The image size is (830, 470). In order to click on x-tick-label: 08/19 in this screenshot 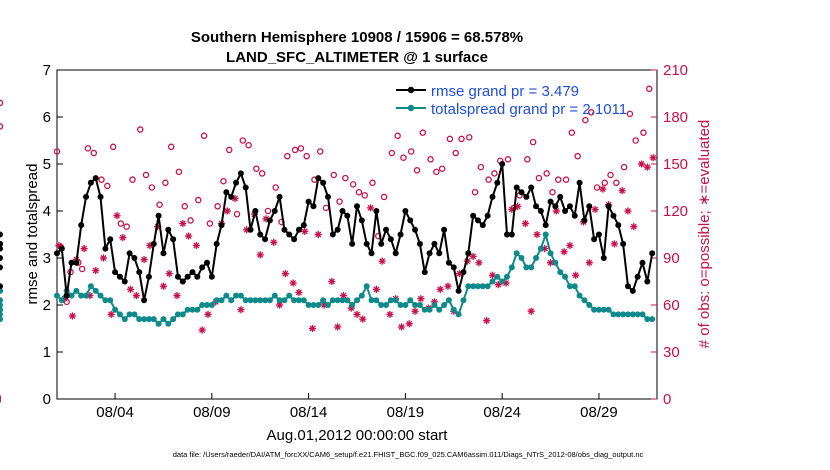, I will do `click(406, 412)`.